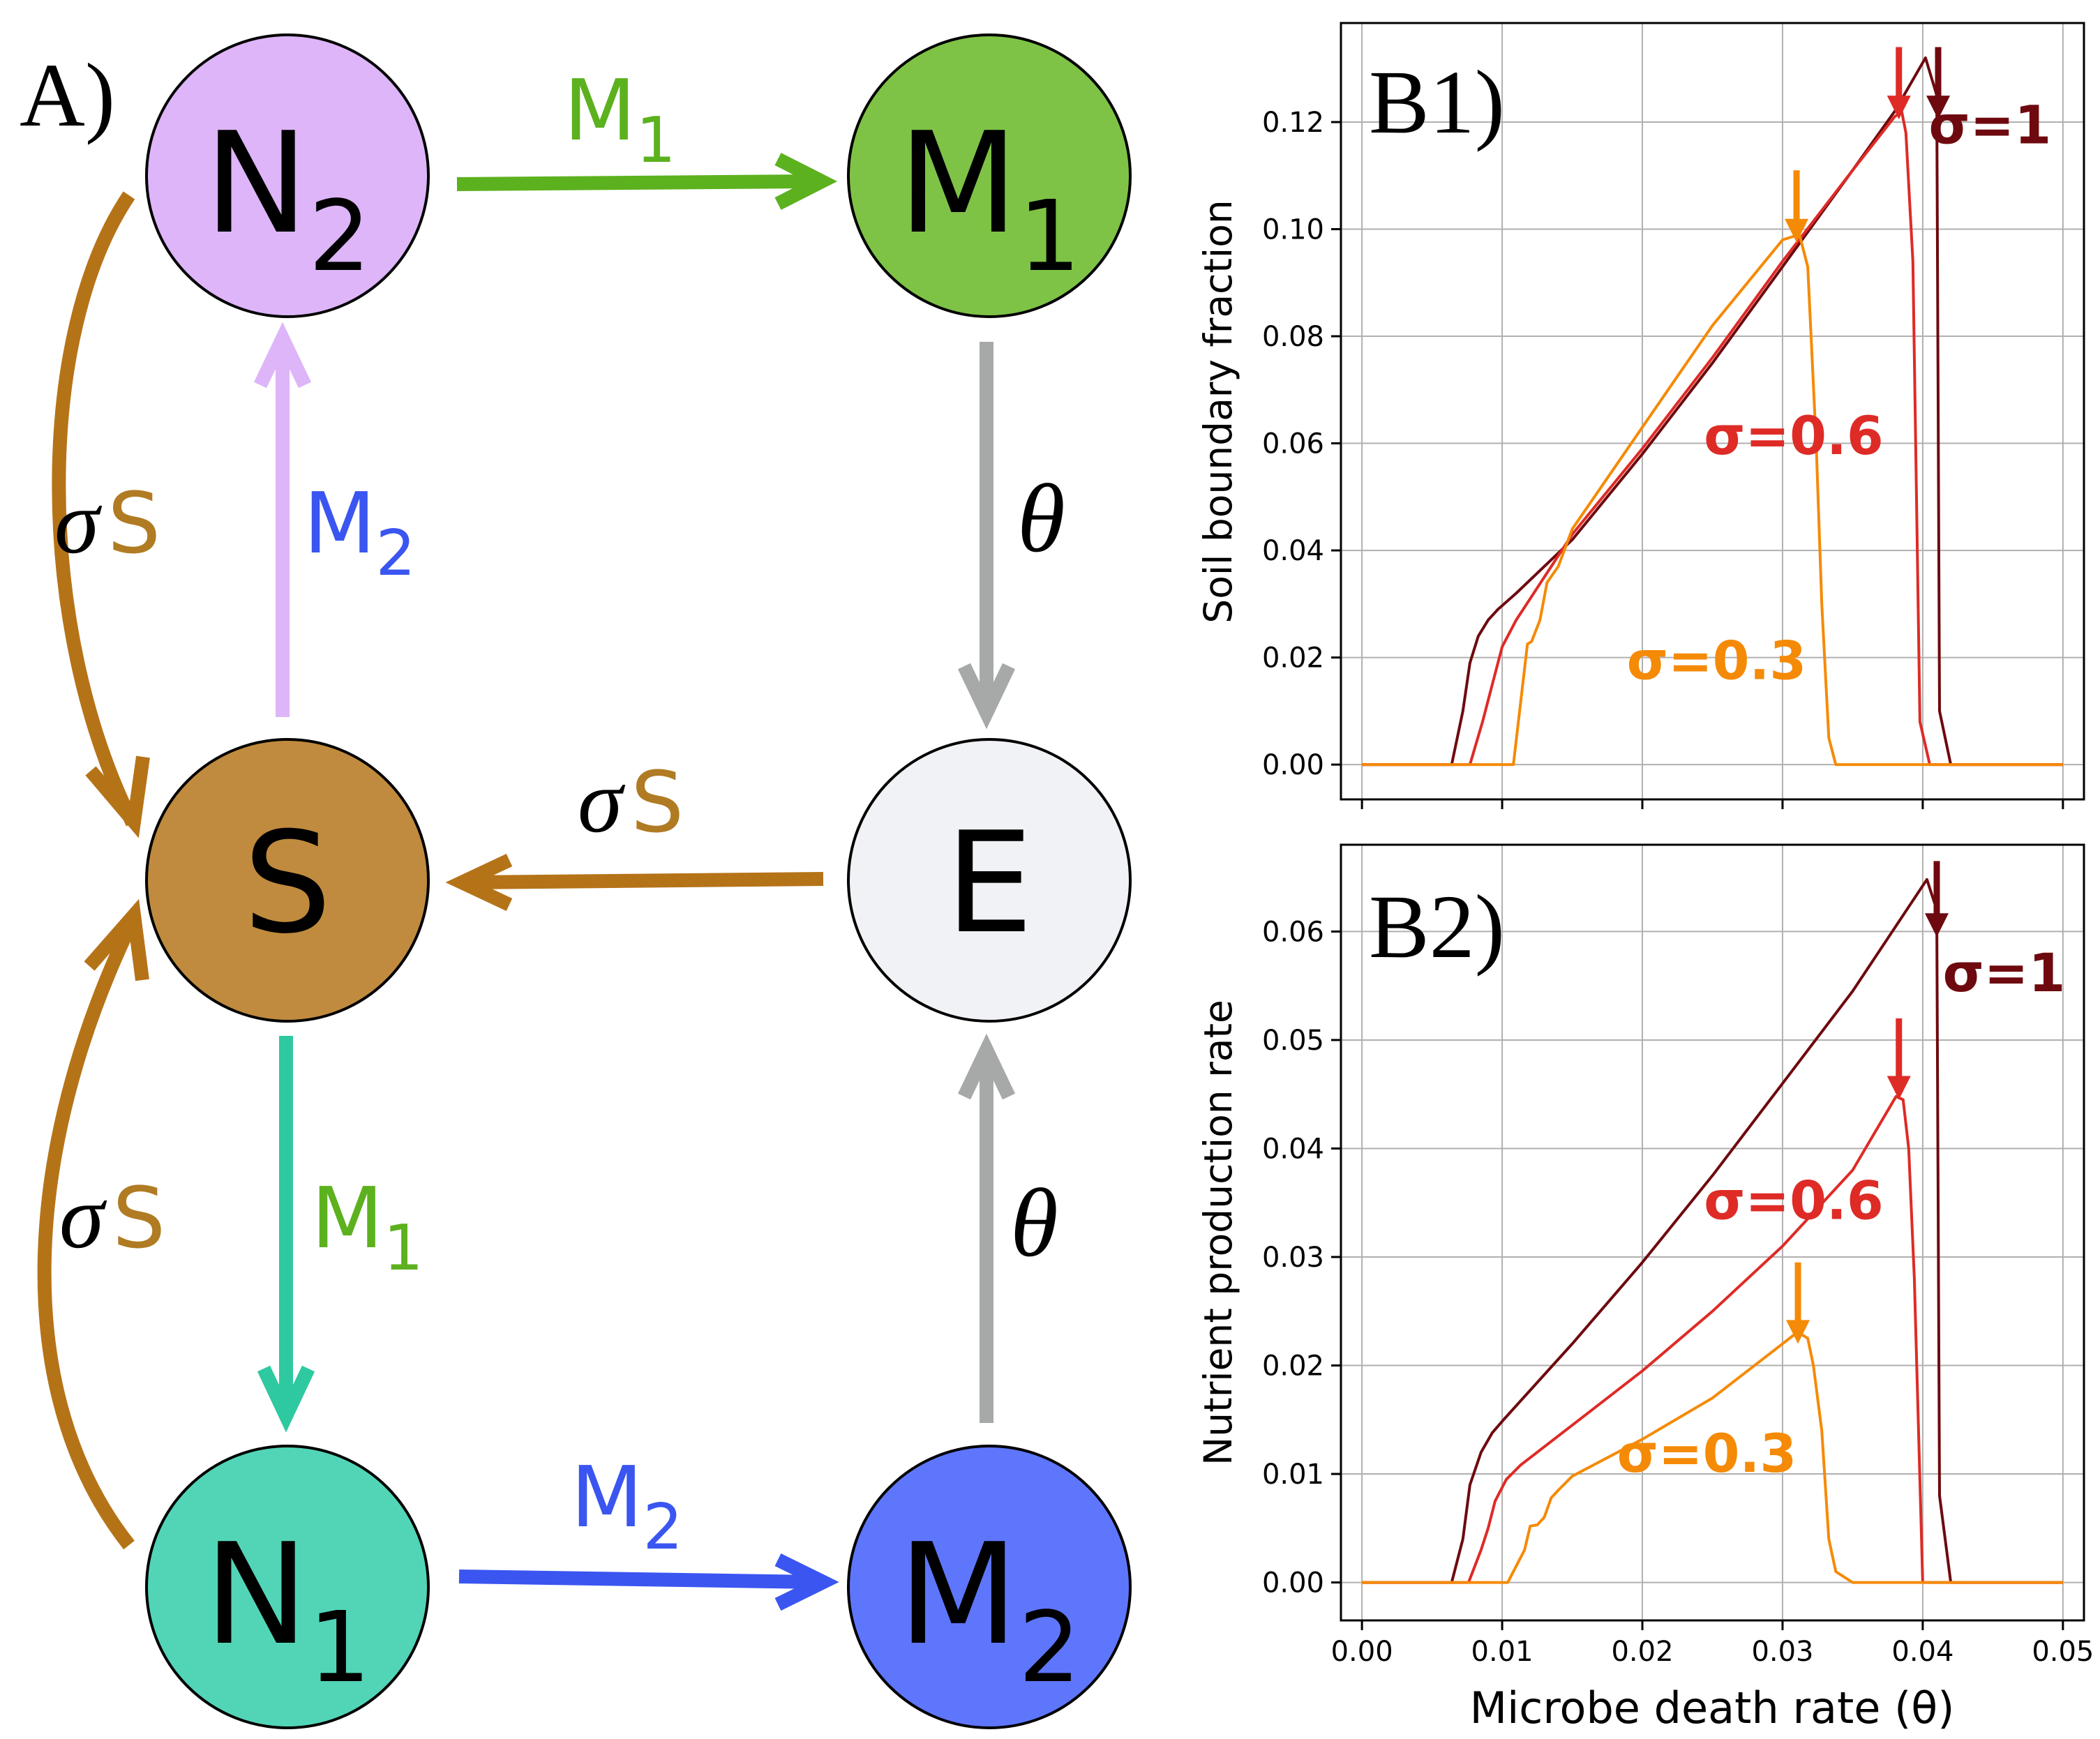 The width and height of the screenshot is (2100, 1739). What do you see at coordinates (1293, 337) in the screenshot?
I see `b1-ytick-label-4: 0.08` at bounding box center [1293, 337].